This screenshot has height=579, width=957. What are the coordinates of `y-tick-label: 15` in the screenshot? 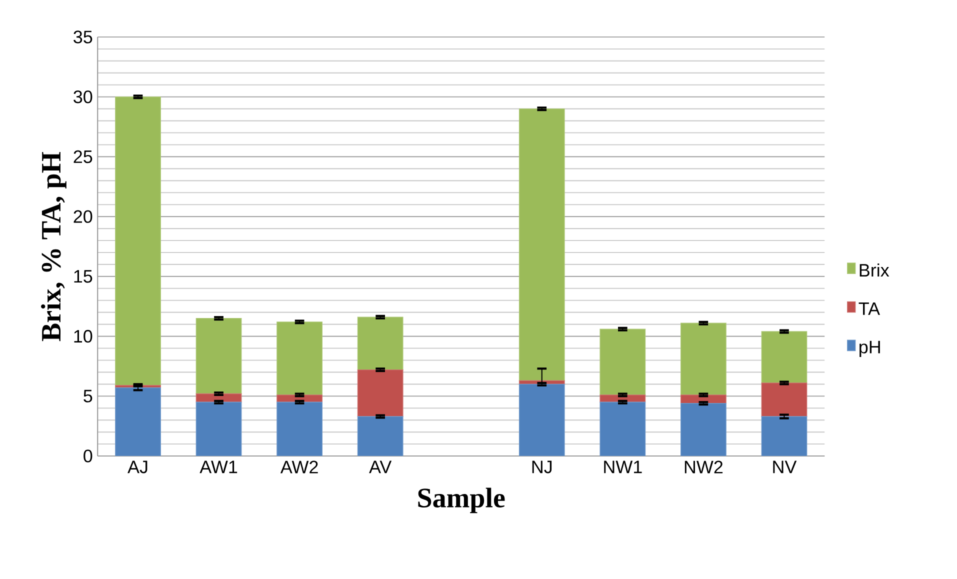 It's located at (83, 276).